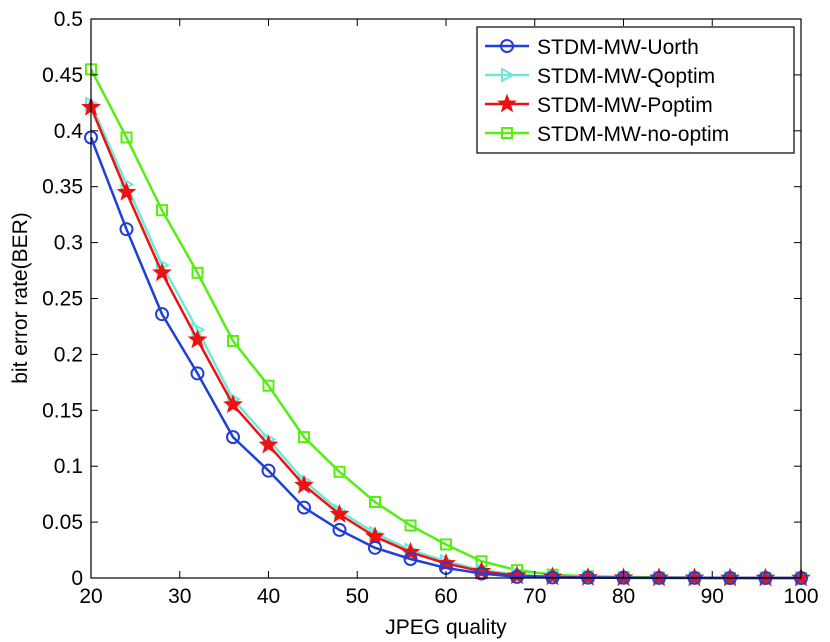  I want to click on y-tick-label: 0.1, so click(68, 466).